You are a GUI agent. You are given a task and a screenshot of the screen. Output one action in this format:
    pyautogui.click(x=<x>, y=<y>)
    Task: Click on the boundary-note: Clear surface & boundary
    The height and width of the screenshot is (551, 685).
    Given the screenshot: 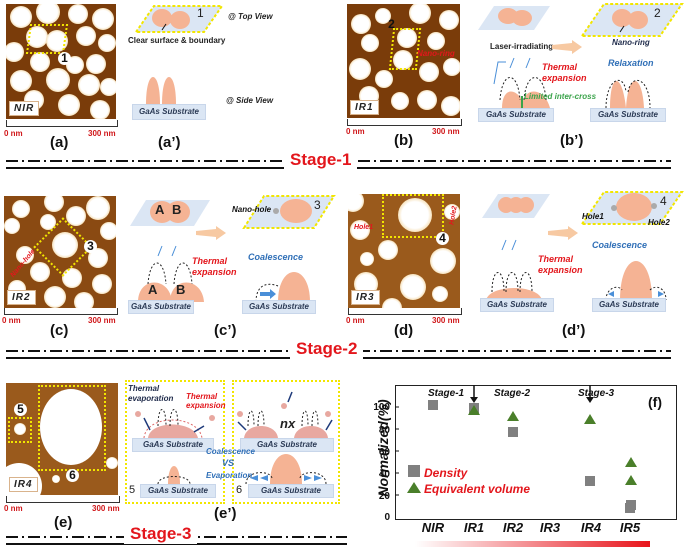 What is the action you would take?
    pyautogui.click(x=177, y=40)
    